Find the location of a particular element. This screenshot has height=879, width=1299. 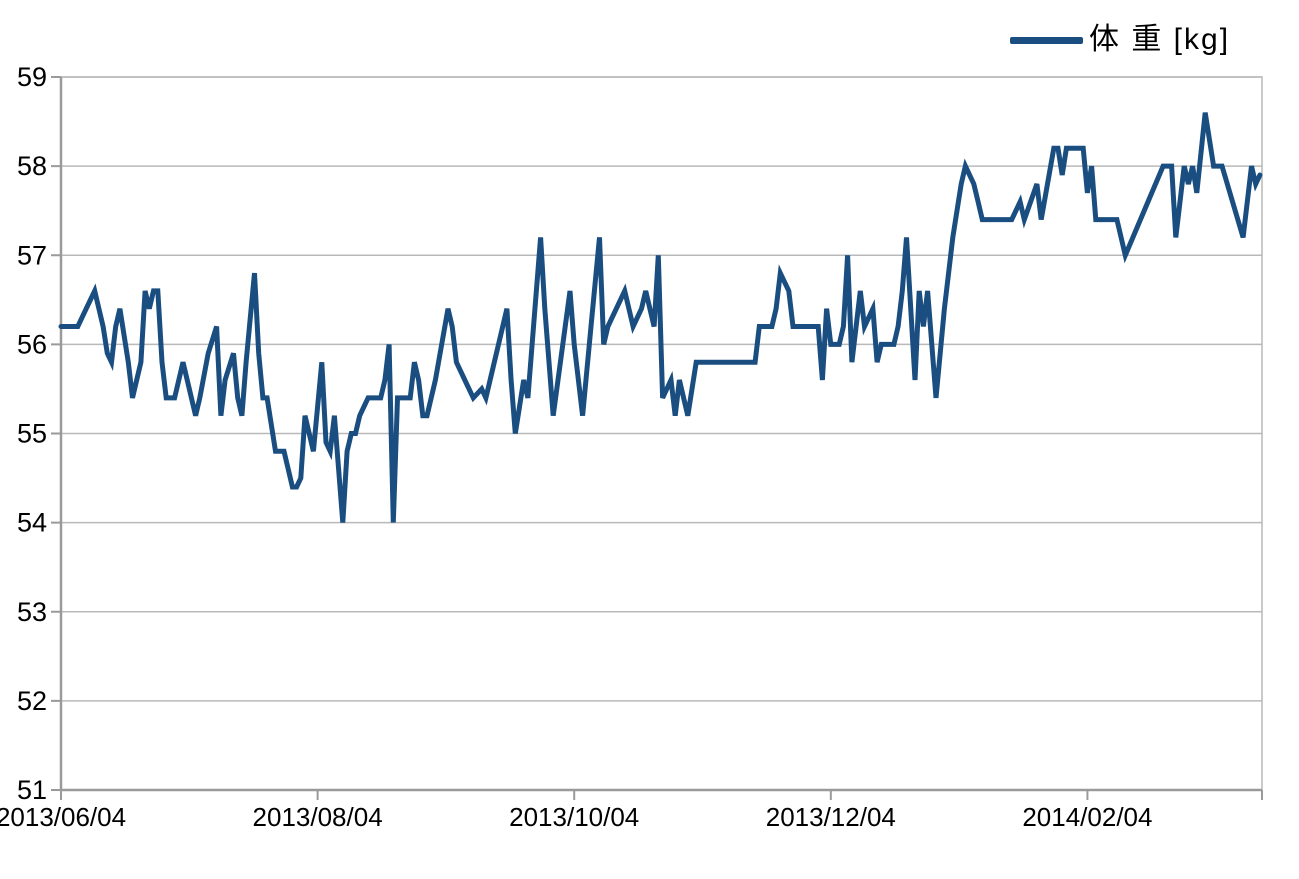

x-axis-label: 2013/12/04 is located at coordinates (831, 817).